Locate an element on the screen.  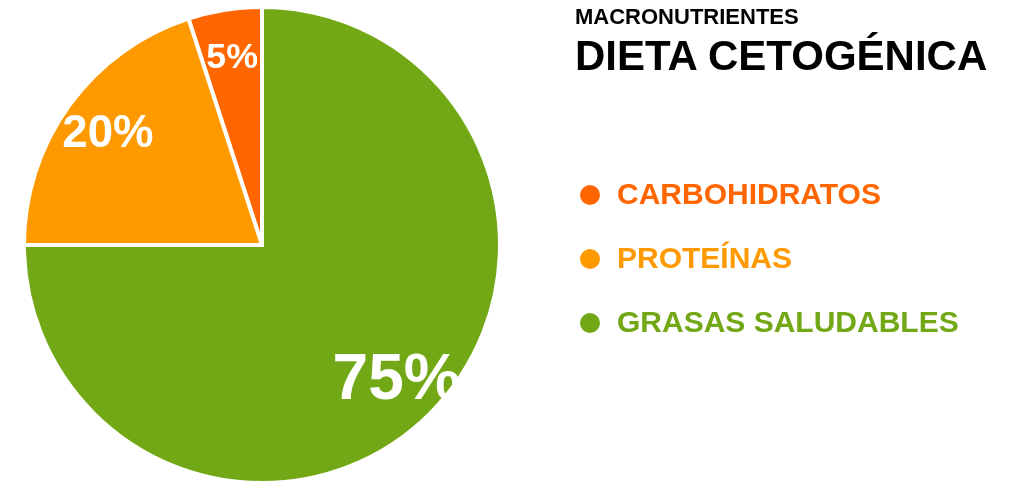
legend-label: GRASAS SALUDABLES is located at coordinates (788, 321).